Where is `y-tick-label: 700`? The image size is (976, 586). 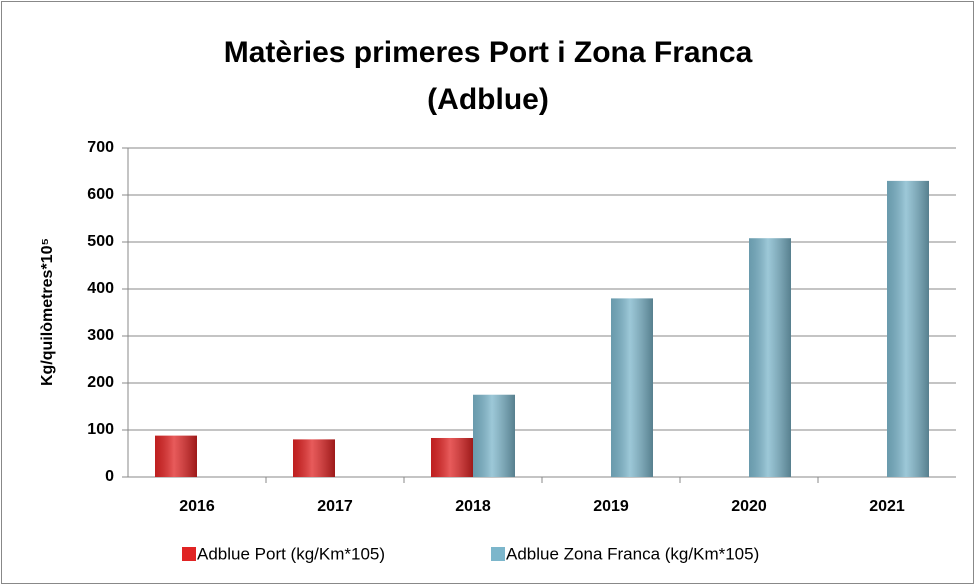
y-tick-label: 700 is located at coordinates (100, 147).